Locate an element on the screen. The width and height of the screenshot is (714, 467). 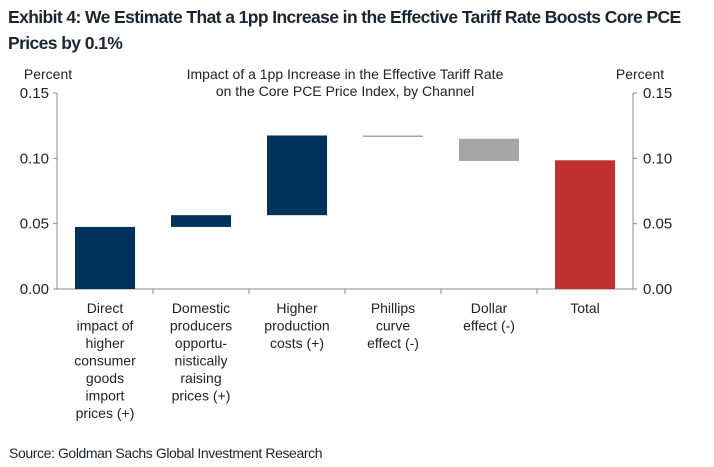
x-tick-label: curve is located at coordinates (393, 326).